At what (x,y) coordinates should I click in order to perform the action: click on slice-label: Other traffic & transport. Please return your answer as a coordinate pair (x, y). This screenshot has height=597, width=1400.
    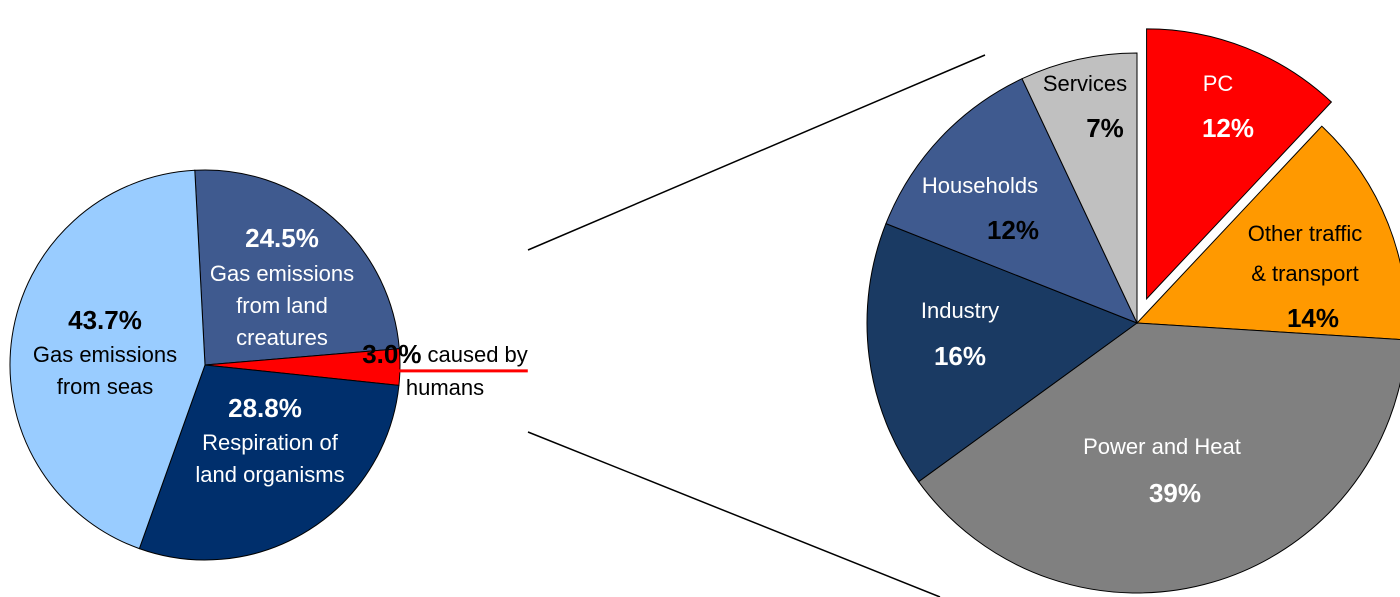
    Looking at the image, I should click on (1305, 253).